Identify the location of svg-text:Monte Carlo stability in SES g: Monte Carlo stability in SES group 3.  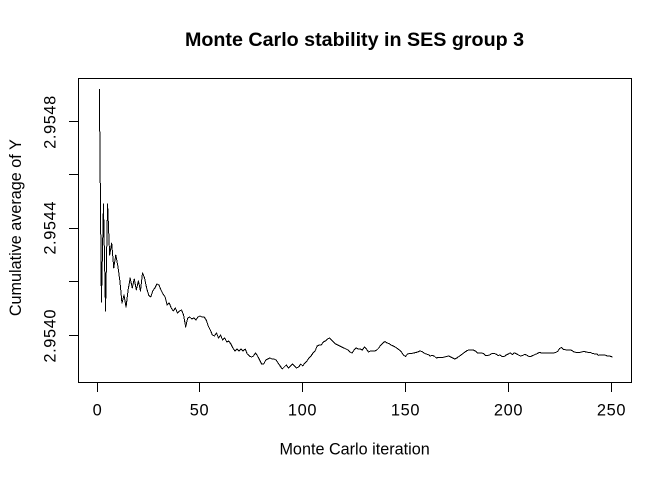
(354, 40).